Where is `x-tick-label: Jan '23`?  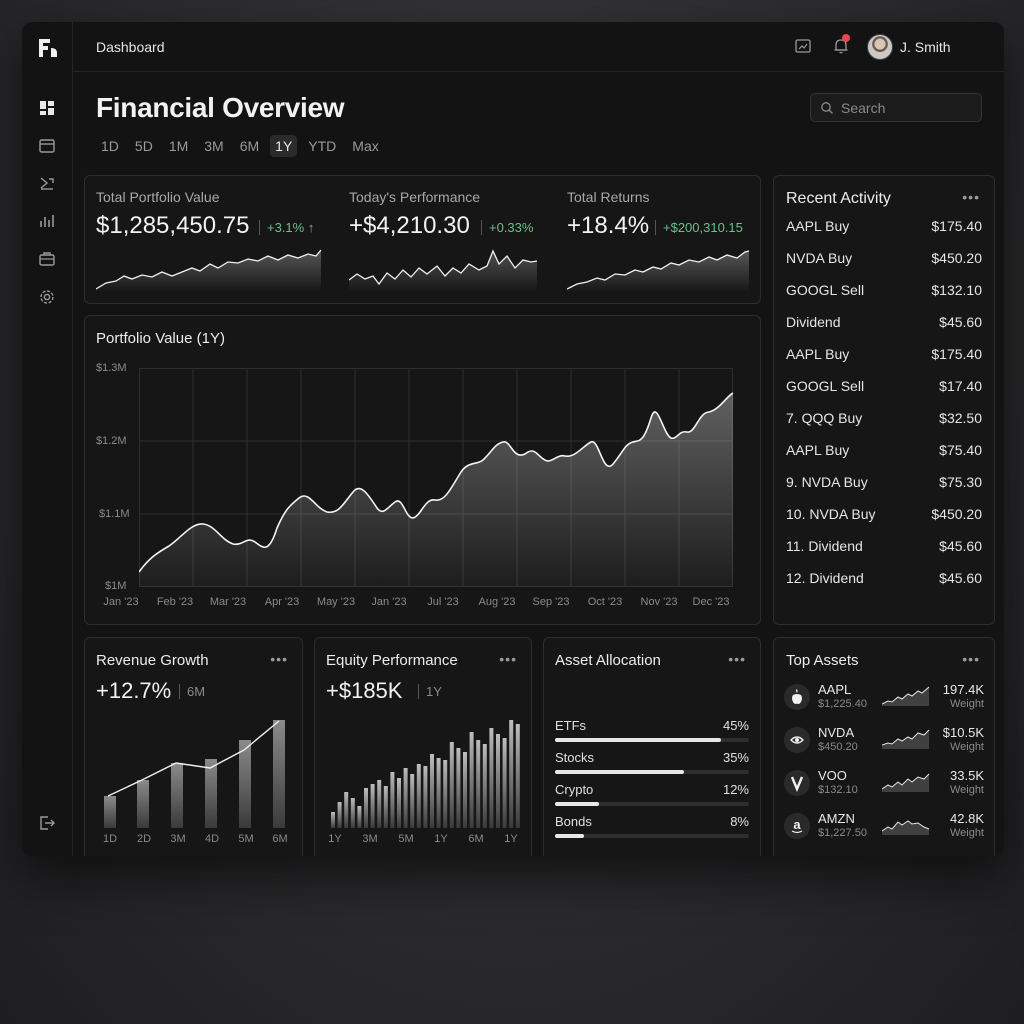 x-tick-label: Jan '23 is located at coordinates (389, 602).